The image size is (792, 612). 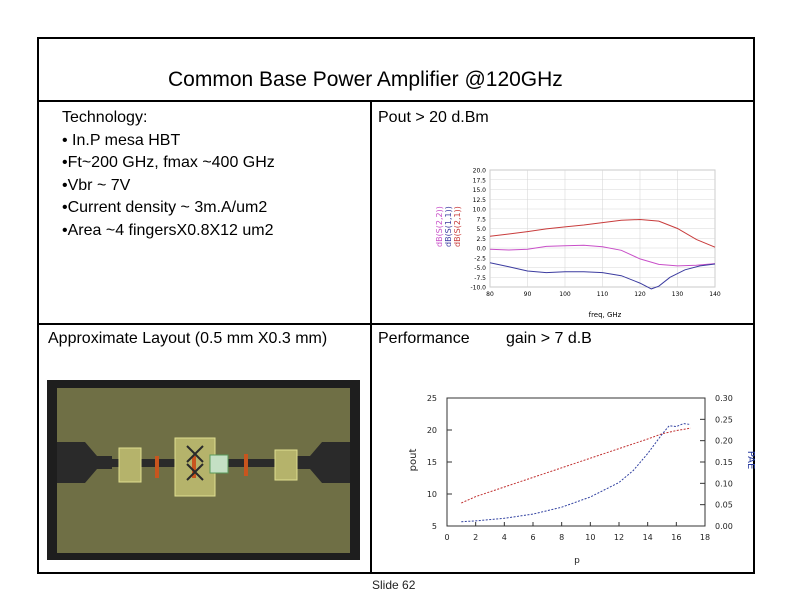 I want to click on chip-bias-line-right, so click(x=246, y=465).